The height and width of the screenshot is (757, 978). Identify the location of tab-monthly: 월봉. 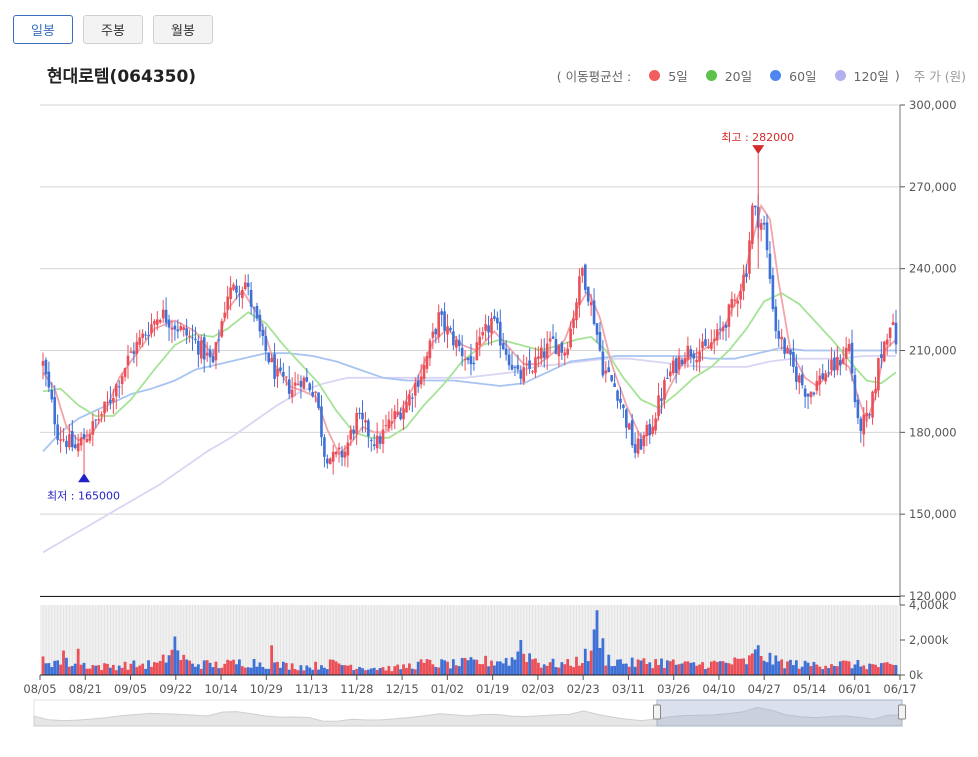
(183, 29).